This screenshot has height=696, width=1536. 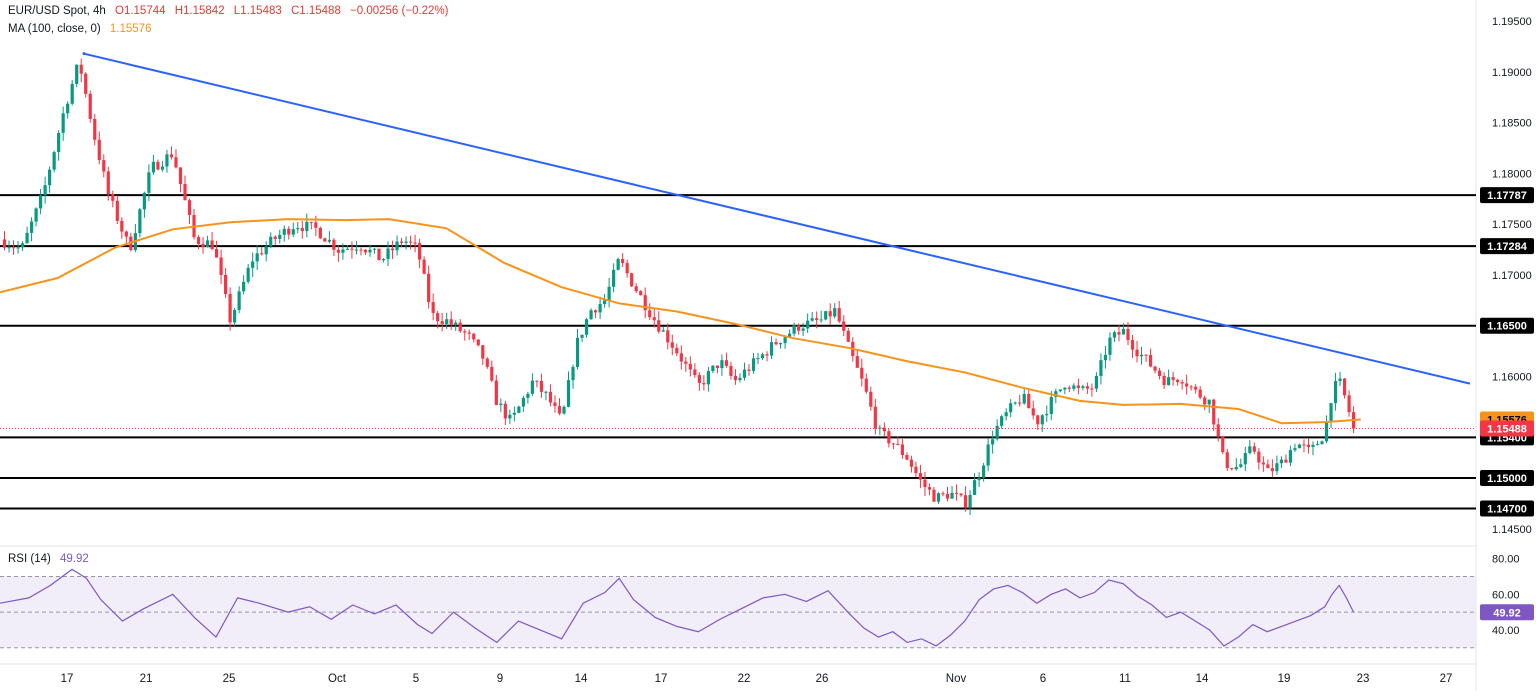 What do you see at coordinates (146, 679) in the screenshot?
I see `time-tick-label-1: 21` at bounding box center [146, 679].